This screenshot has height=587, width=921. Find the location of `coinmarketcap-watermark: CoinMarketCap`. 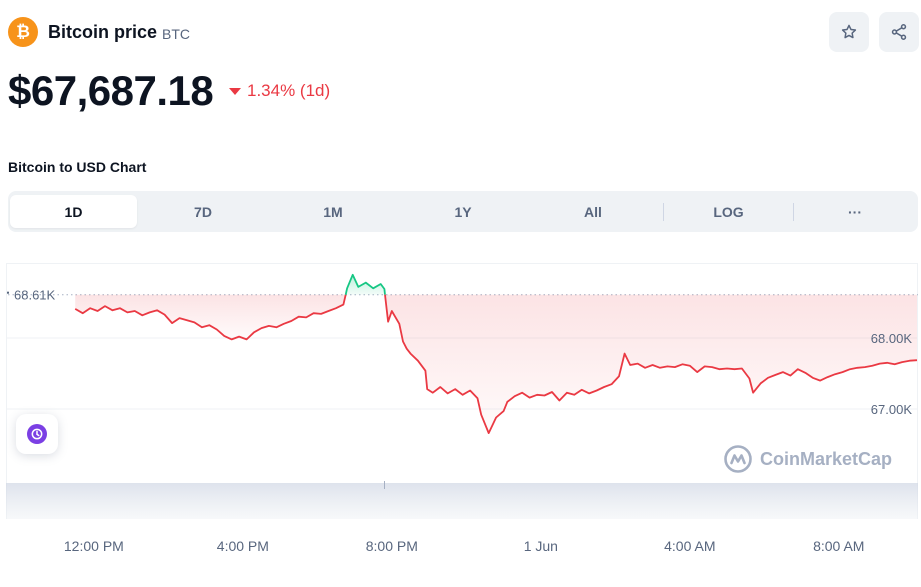

coinmarketcap-watermark: CoinMarketCap is located at coordinates (807, 459).